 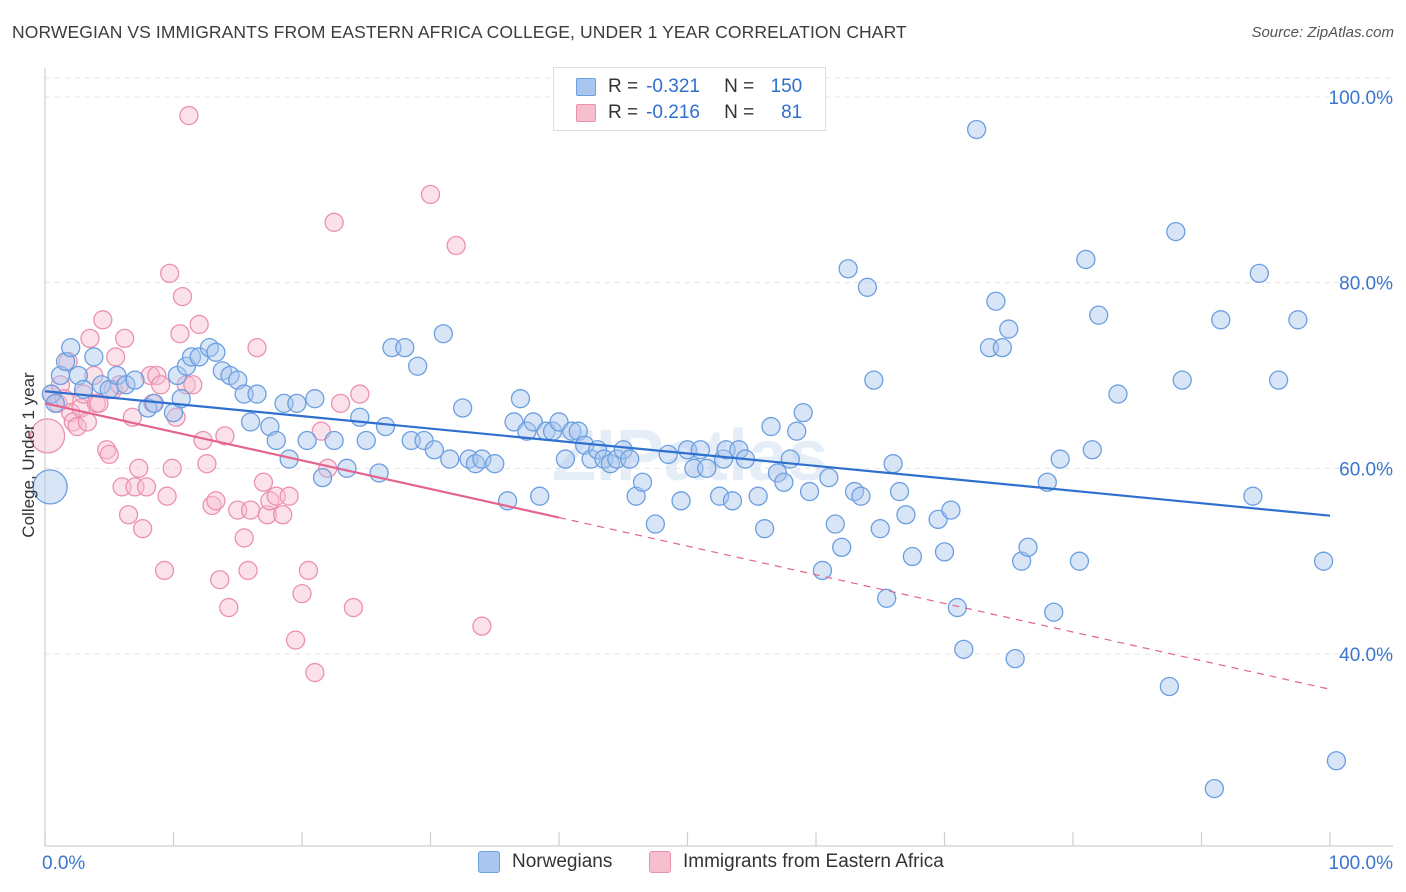 I want to click on y-tick-label: 40.0%, so click(x=1366, y=655).